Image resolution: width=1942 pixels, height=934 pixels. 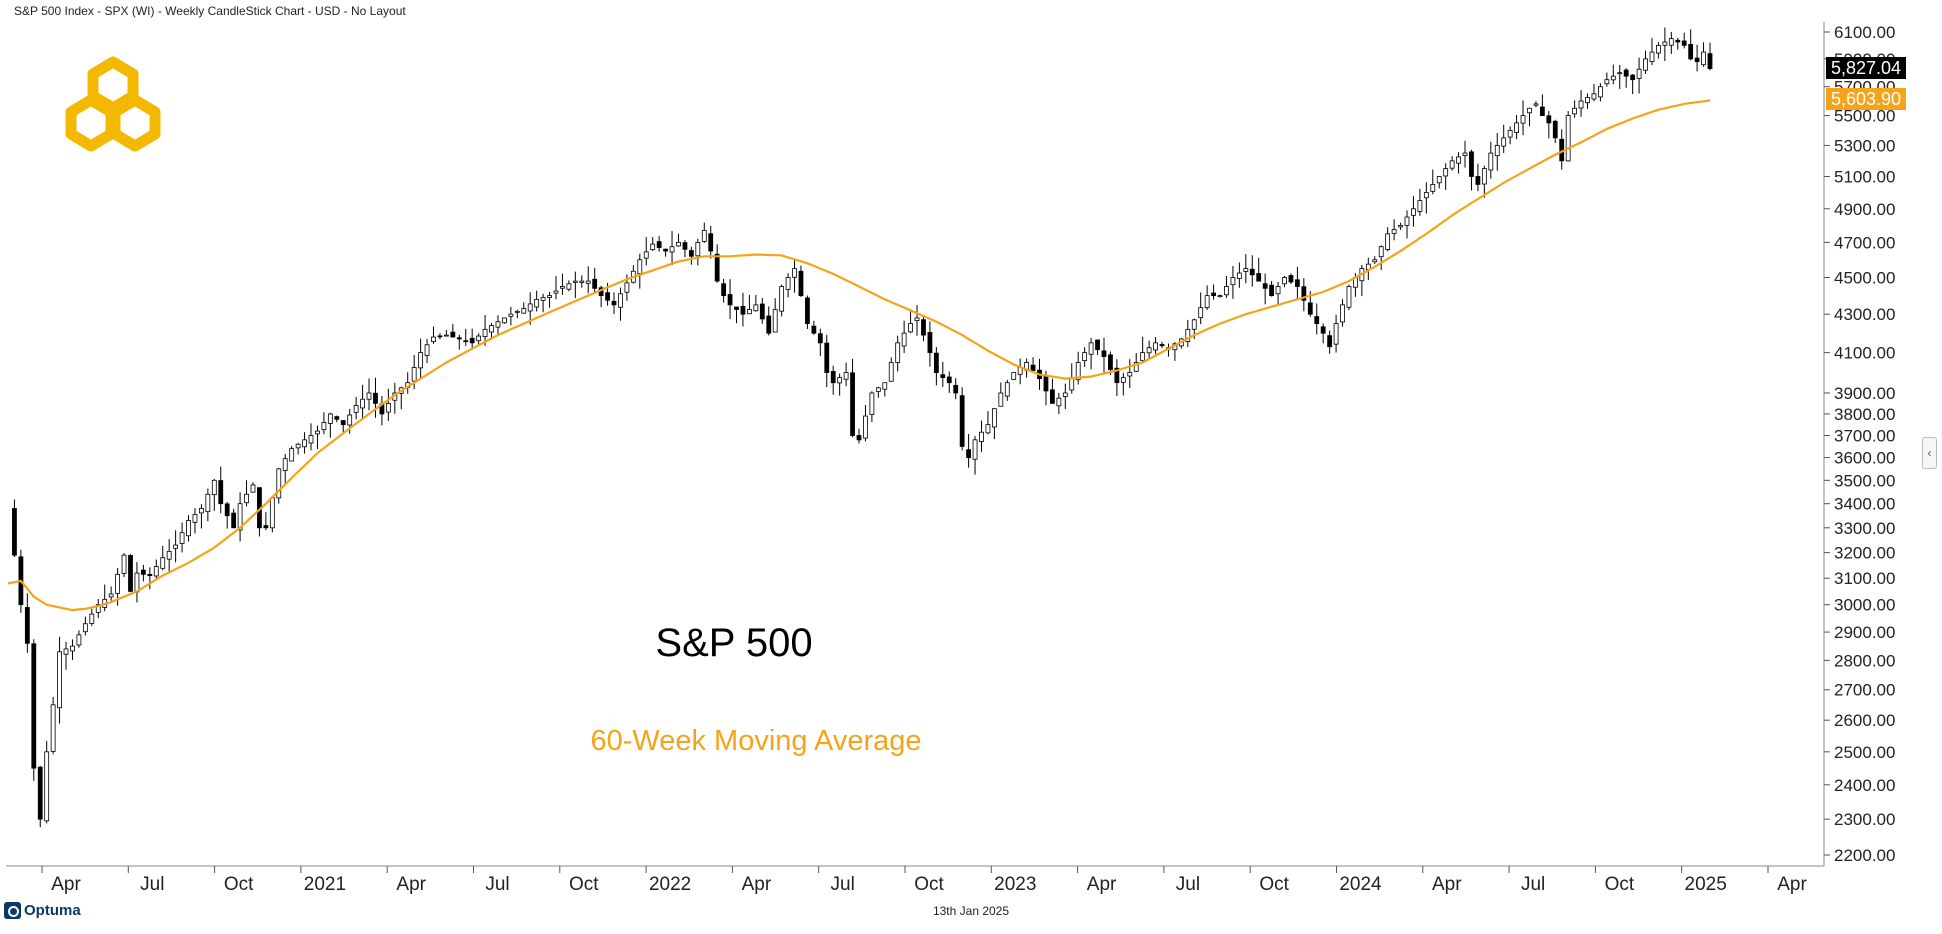 I want to click on footer-date: 13th Jan 2025, so click(x=971, y=911).